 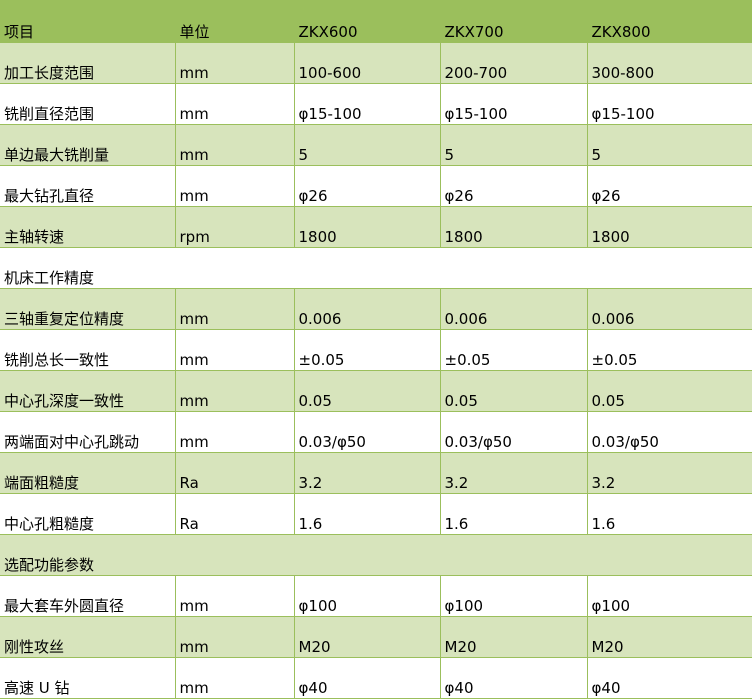 What do you see at coordinates (669, 145) in the screenshot?
I see `cell-zkx800: 5` at bounding box center [669, 145].